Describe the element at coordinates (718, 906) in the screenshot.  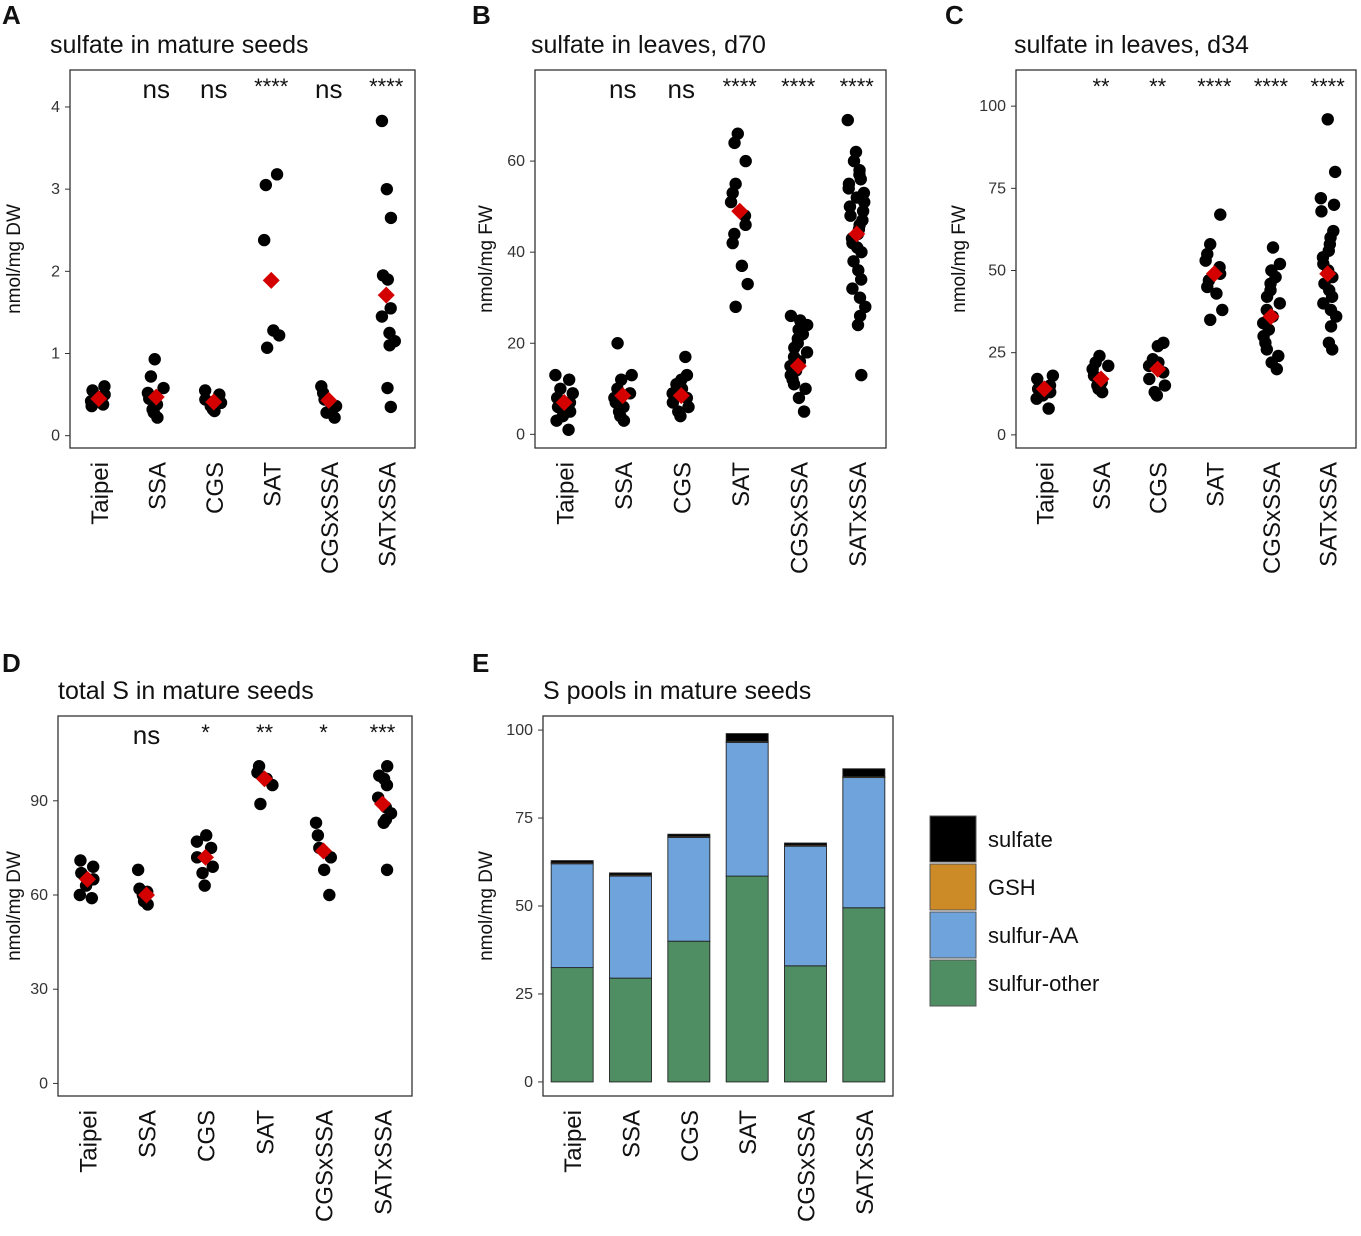
I see `plot-frame` at that location.